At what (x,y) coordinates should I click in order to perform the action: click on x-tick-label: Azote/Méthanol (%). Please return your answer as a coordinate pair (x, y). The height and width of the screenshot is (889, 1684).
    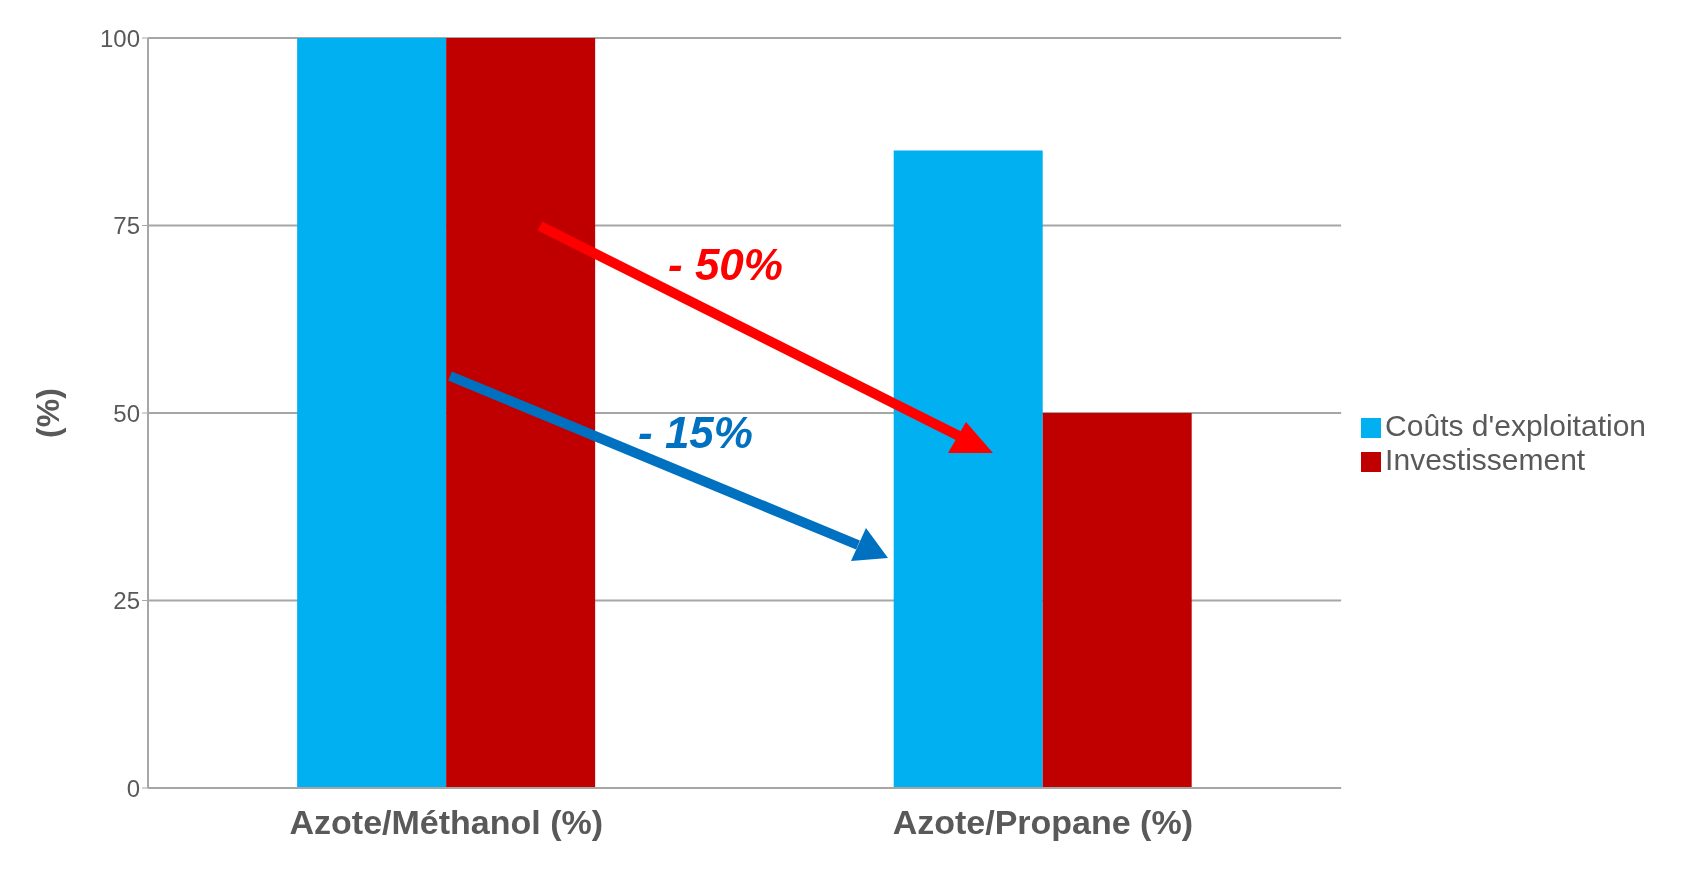
    Looking at the image, I should click on (446, 822).